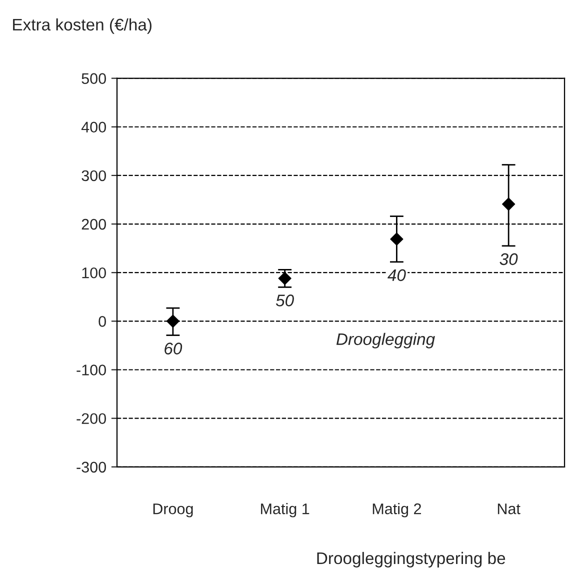 The width and height of the screenshot is (585, 580). I want to click on y-tick-label: -300, so click(91, 467).